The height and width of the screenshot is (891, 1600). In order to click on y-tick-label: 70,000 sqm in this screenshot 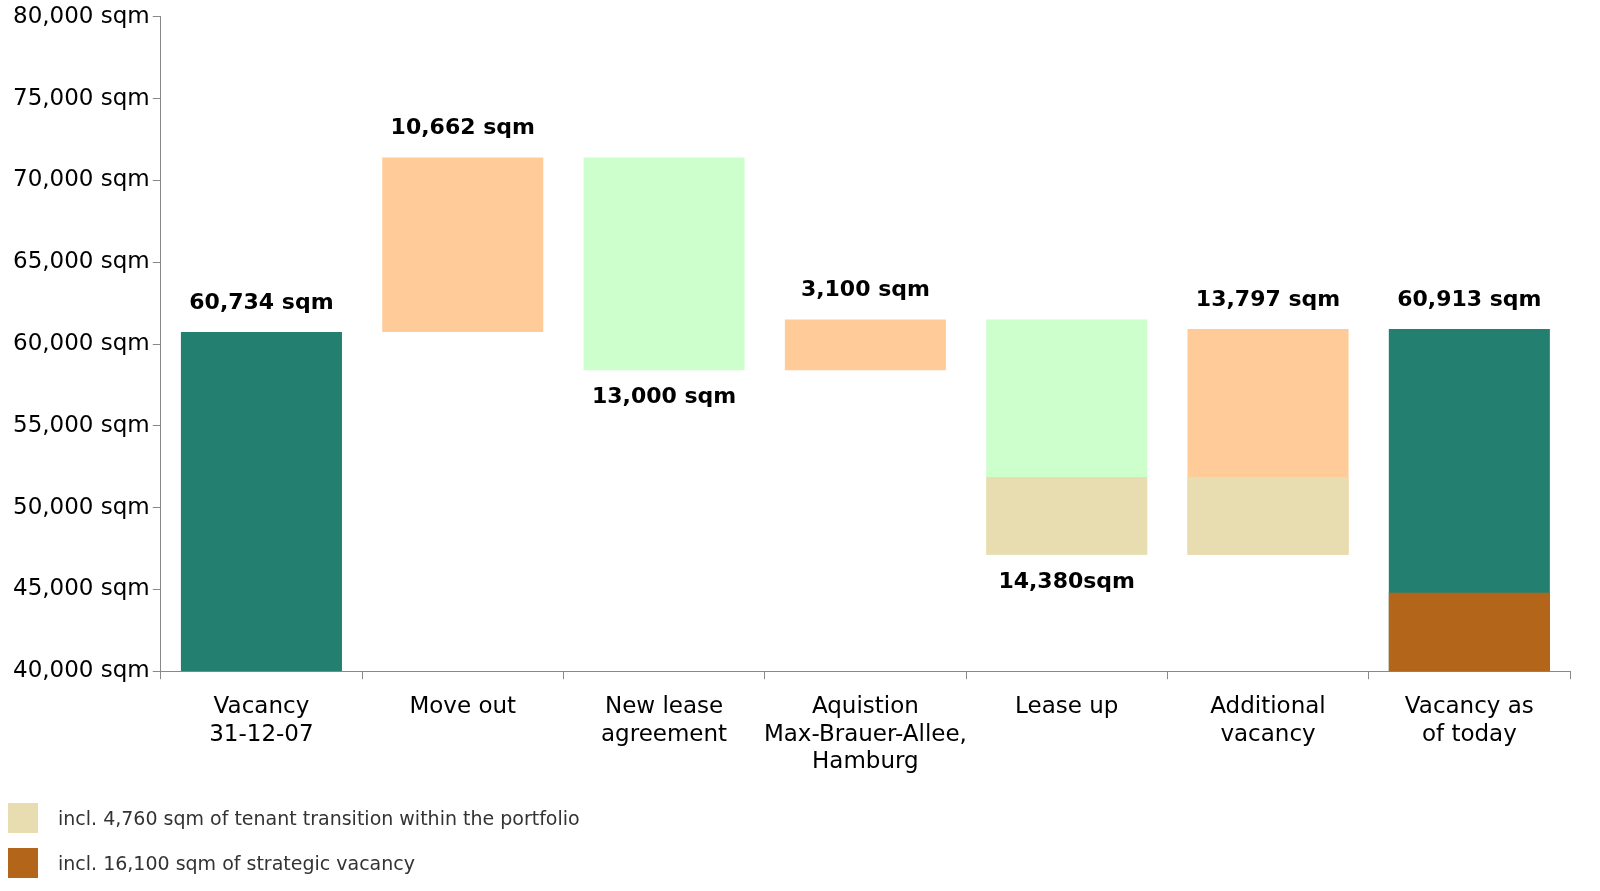, I will do `click(81, 178)`.